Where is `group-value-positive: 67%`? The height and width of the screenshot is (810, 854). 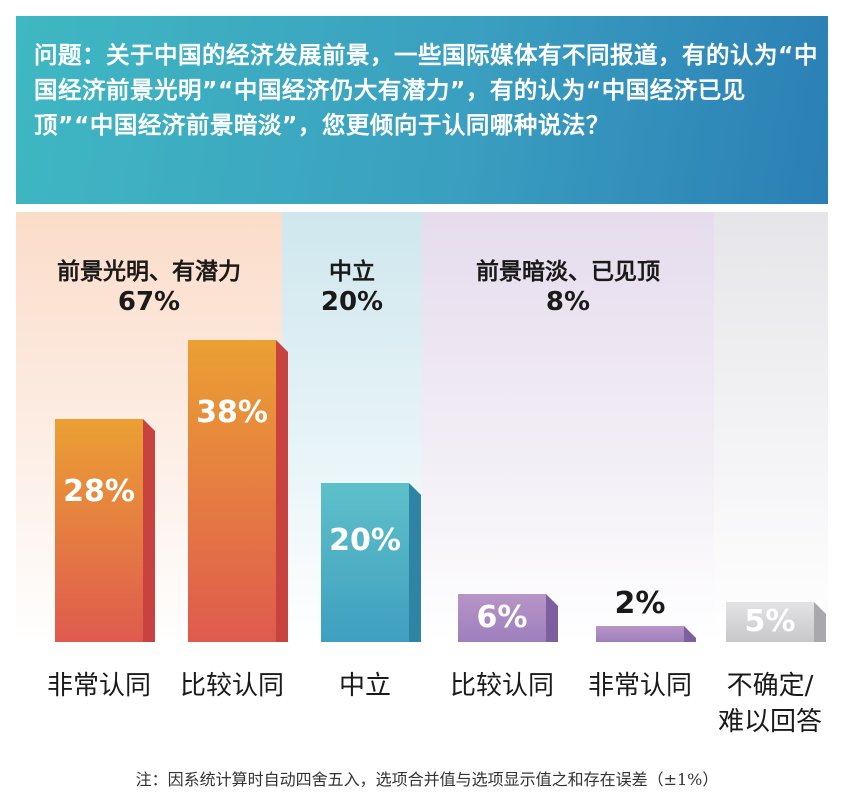
group-value-positive: 67% is located at coordinates (149, 302).